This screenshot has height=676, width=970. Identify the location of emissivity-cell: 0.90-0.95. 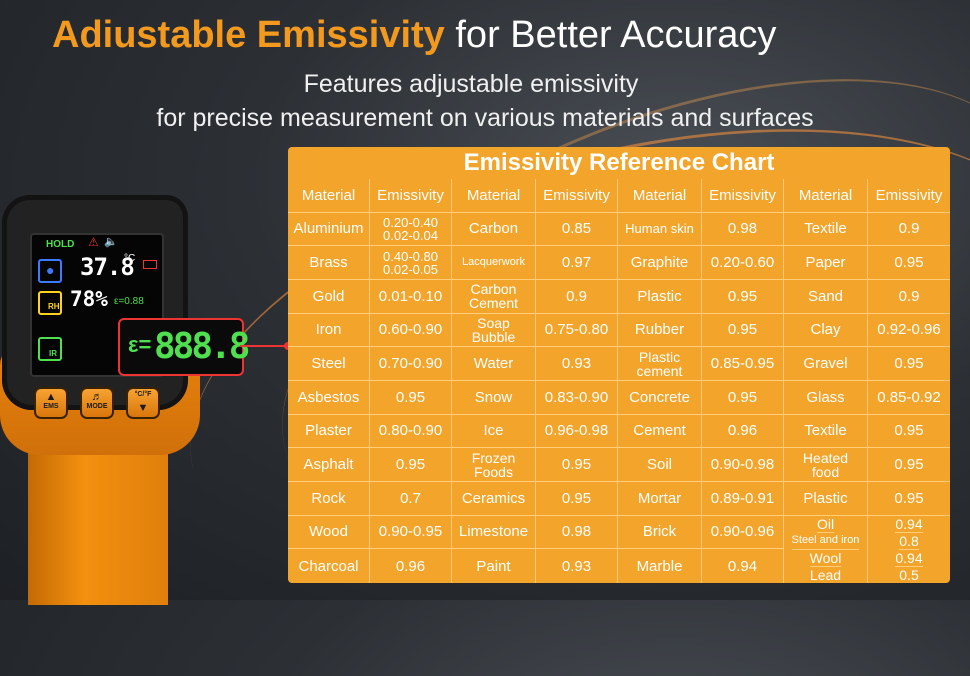
(411, 532).